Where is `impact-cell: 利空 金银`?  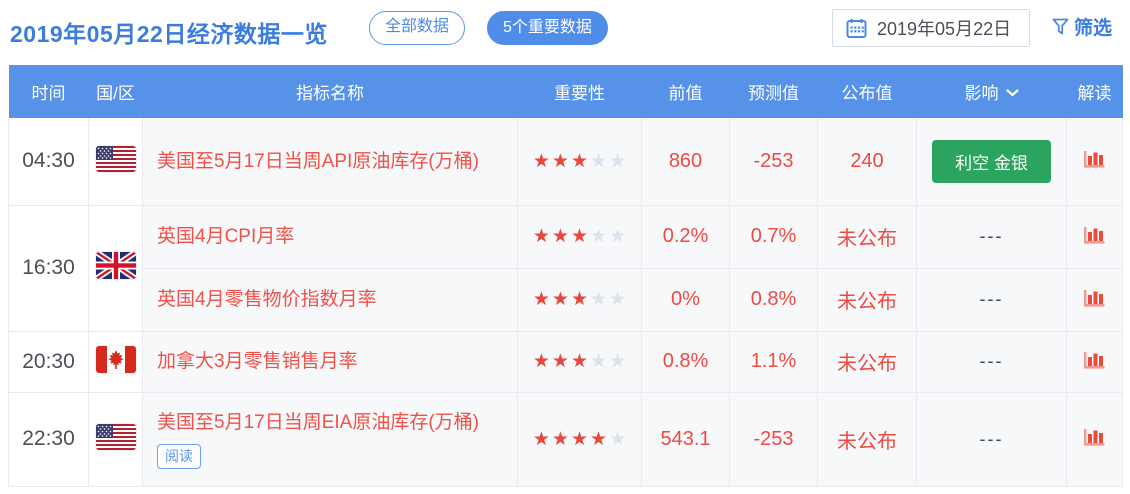
impact-cell: 利空 金银 is located at coordinates (991, 162).